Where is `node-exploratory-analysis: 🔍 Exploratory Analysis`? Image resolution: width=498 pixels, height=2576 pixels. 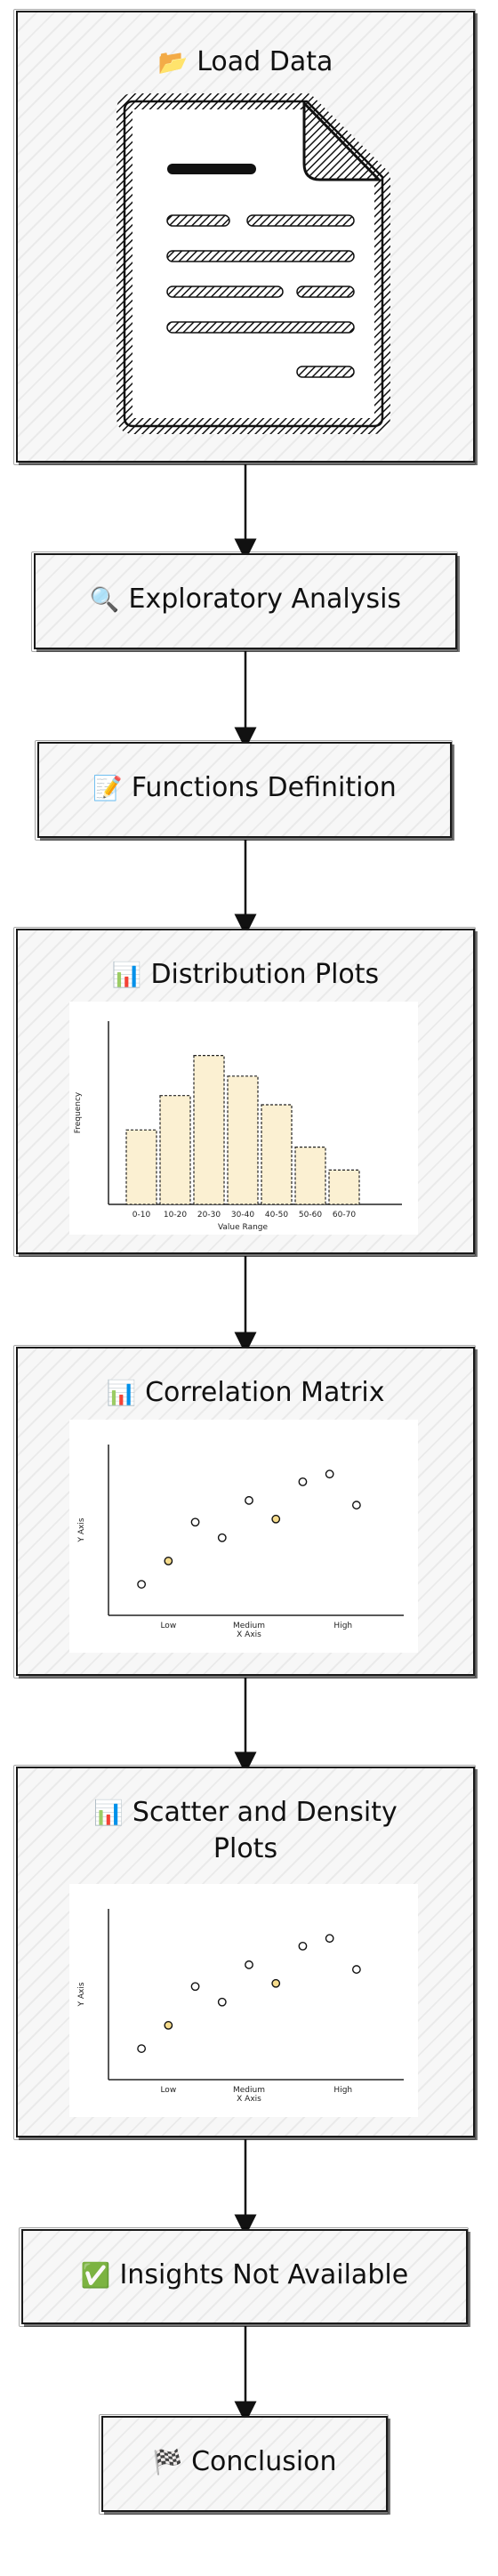
node-exploratory-analysis: 🔍 Exploratory Analysis is located at coordinates (244, 601).